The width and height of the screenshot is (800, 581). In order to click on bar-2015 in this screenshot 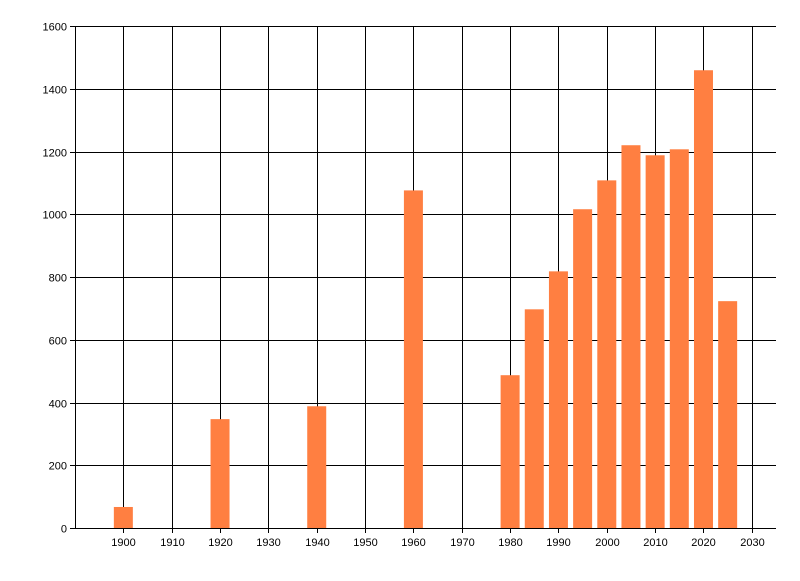, I will do `click(679, 338)`.